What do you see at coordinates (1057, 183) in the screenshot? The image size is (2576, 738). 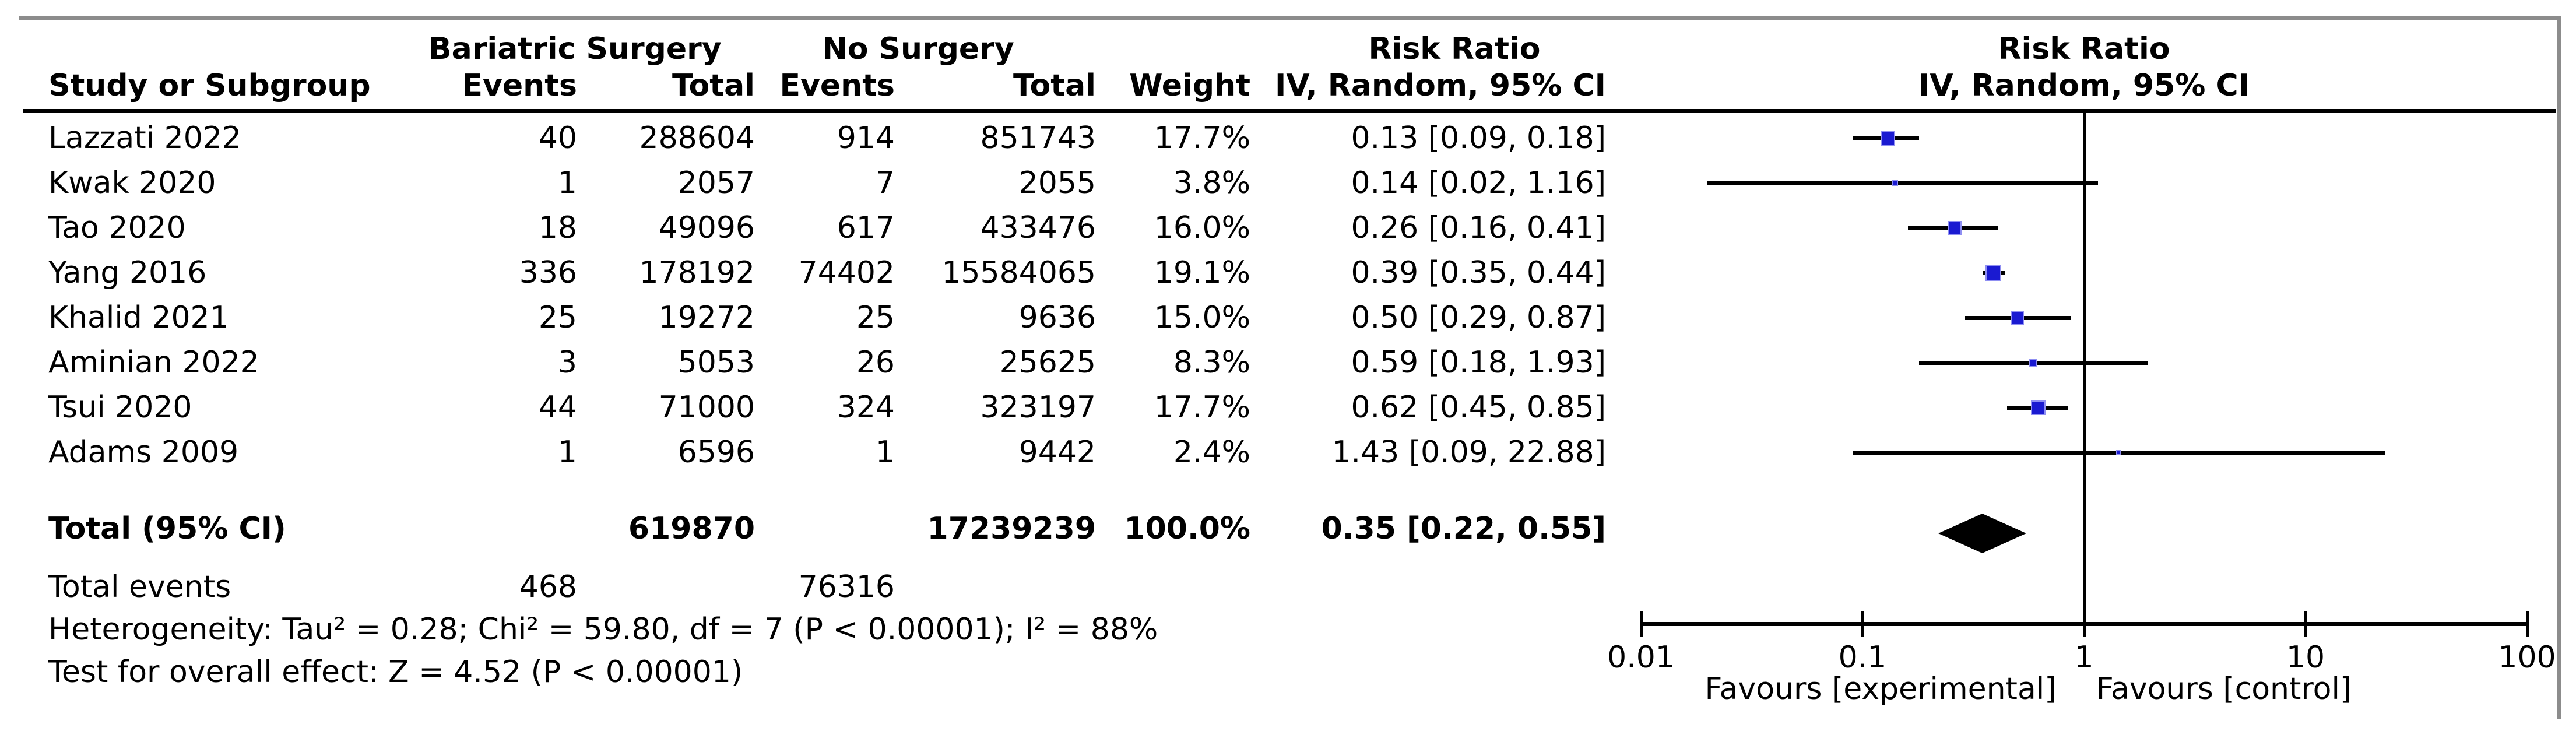 I see `ns-total-cell: 2055` at bounding box center [1057, 183].